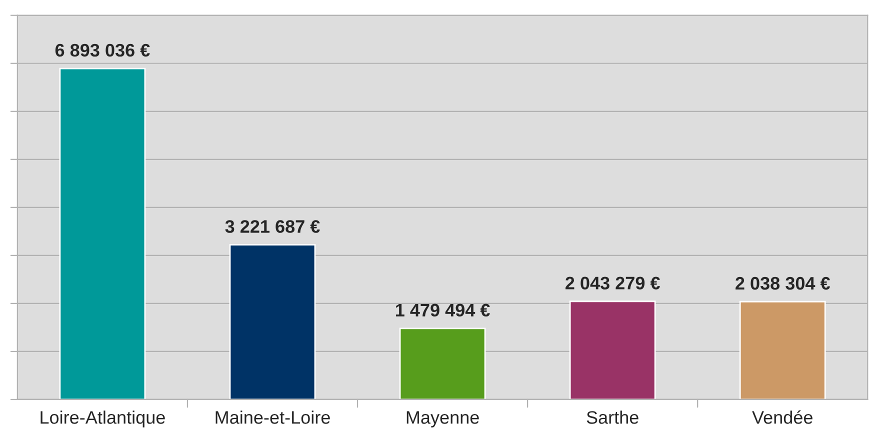 The height and width of the screenshot is (439, 872). I want to click on x-tick-label: Sarthe, so click(612, 417).